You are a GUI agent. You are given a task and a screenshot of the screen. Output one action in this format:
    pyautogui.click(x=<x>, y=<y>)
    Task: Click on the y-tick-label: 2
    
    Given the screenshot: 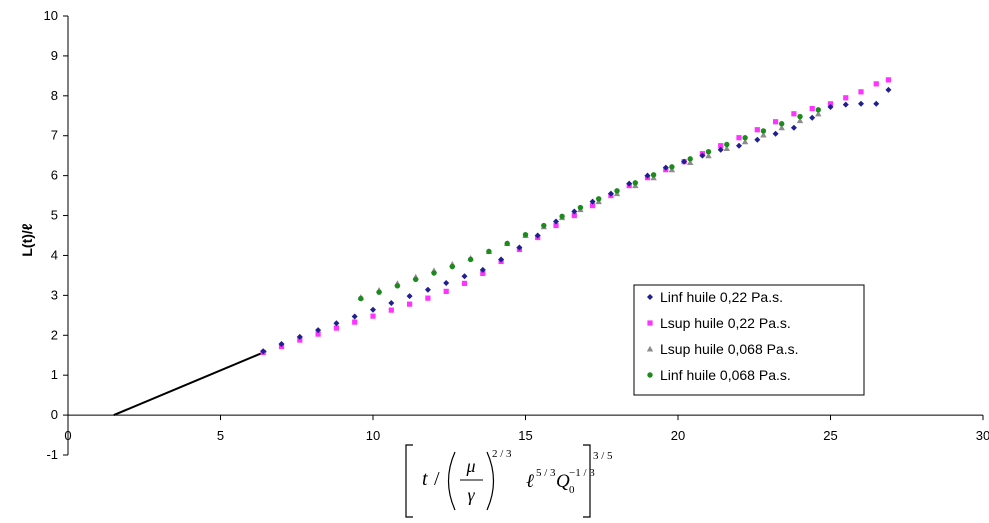 What is the action you would take?
    pyautogui.click(x=54, y=334)
    